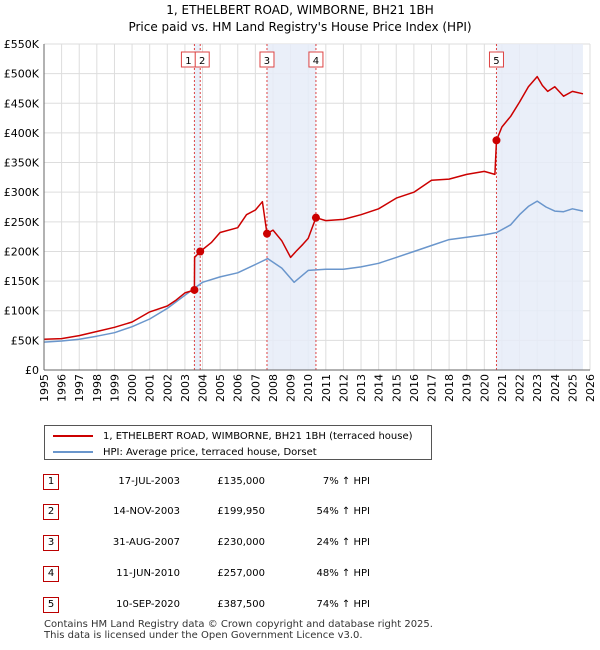 The width and height of the screenshot is (600, 650). I want to click on x-tick-label: 2004, so click(203, 388).